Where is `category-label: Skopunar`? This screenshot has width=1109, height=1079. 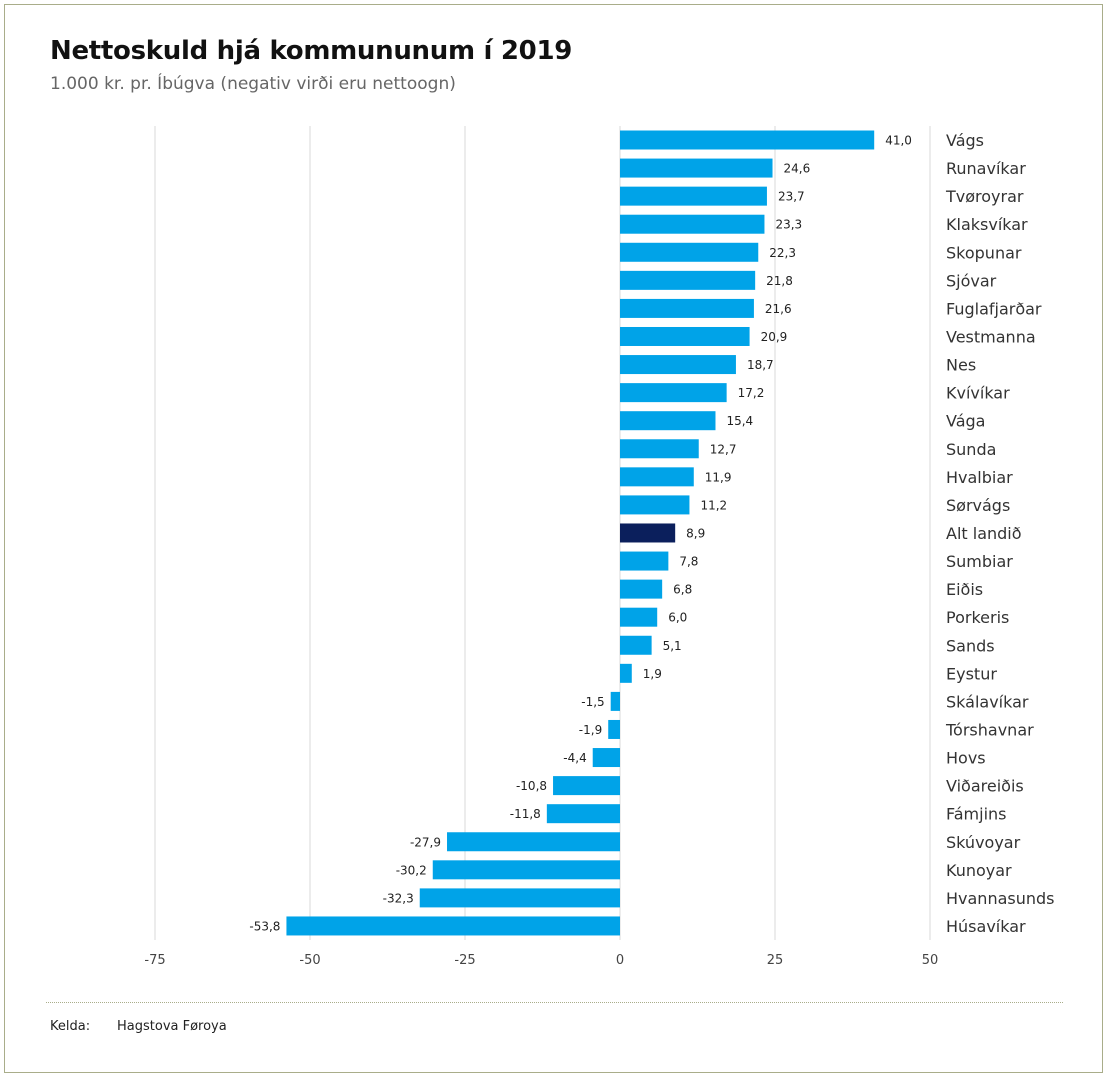
category-label: Skopunar is located at coordinates (984, 252).